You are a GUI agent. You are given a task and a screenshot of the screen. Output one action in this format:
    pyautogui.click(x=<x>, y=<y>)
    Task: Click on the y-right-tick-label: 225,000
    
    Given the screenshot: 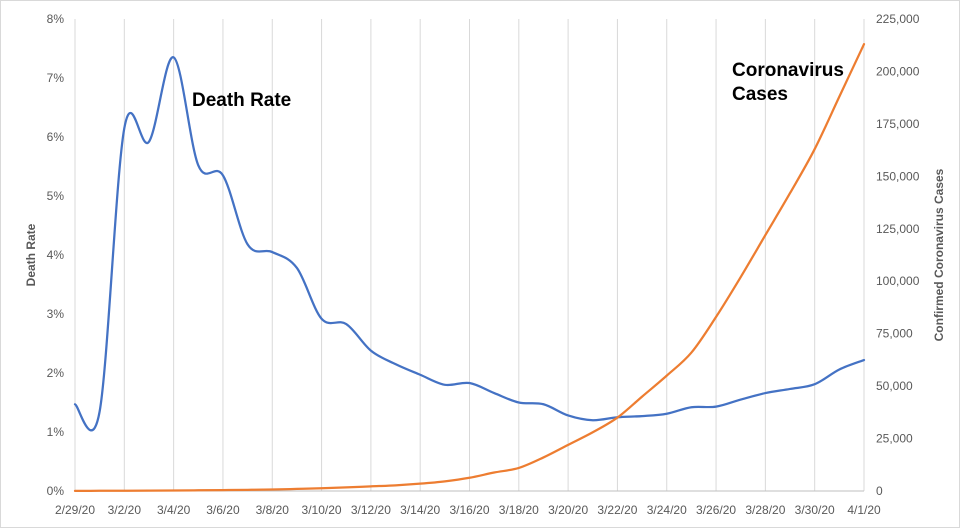 What is the action you would take?
    pyautogui.click(x=898, y=19)
    